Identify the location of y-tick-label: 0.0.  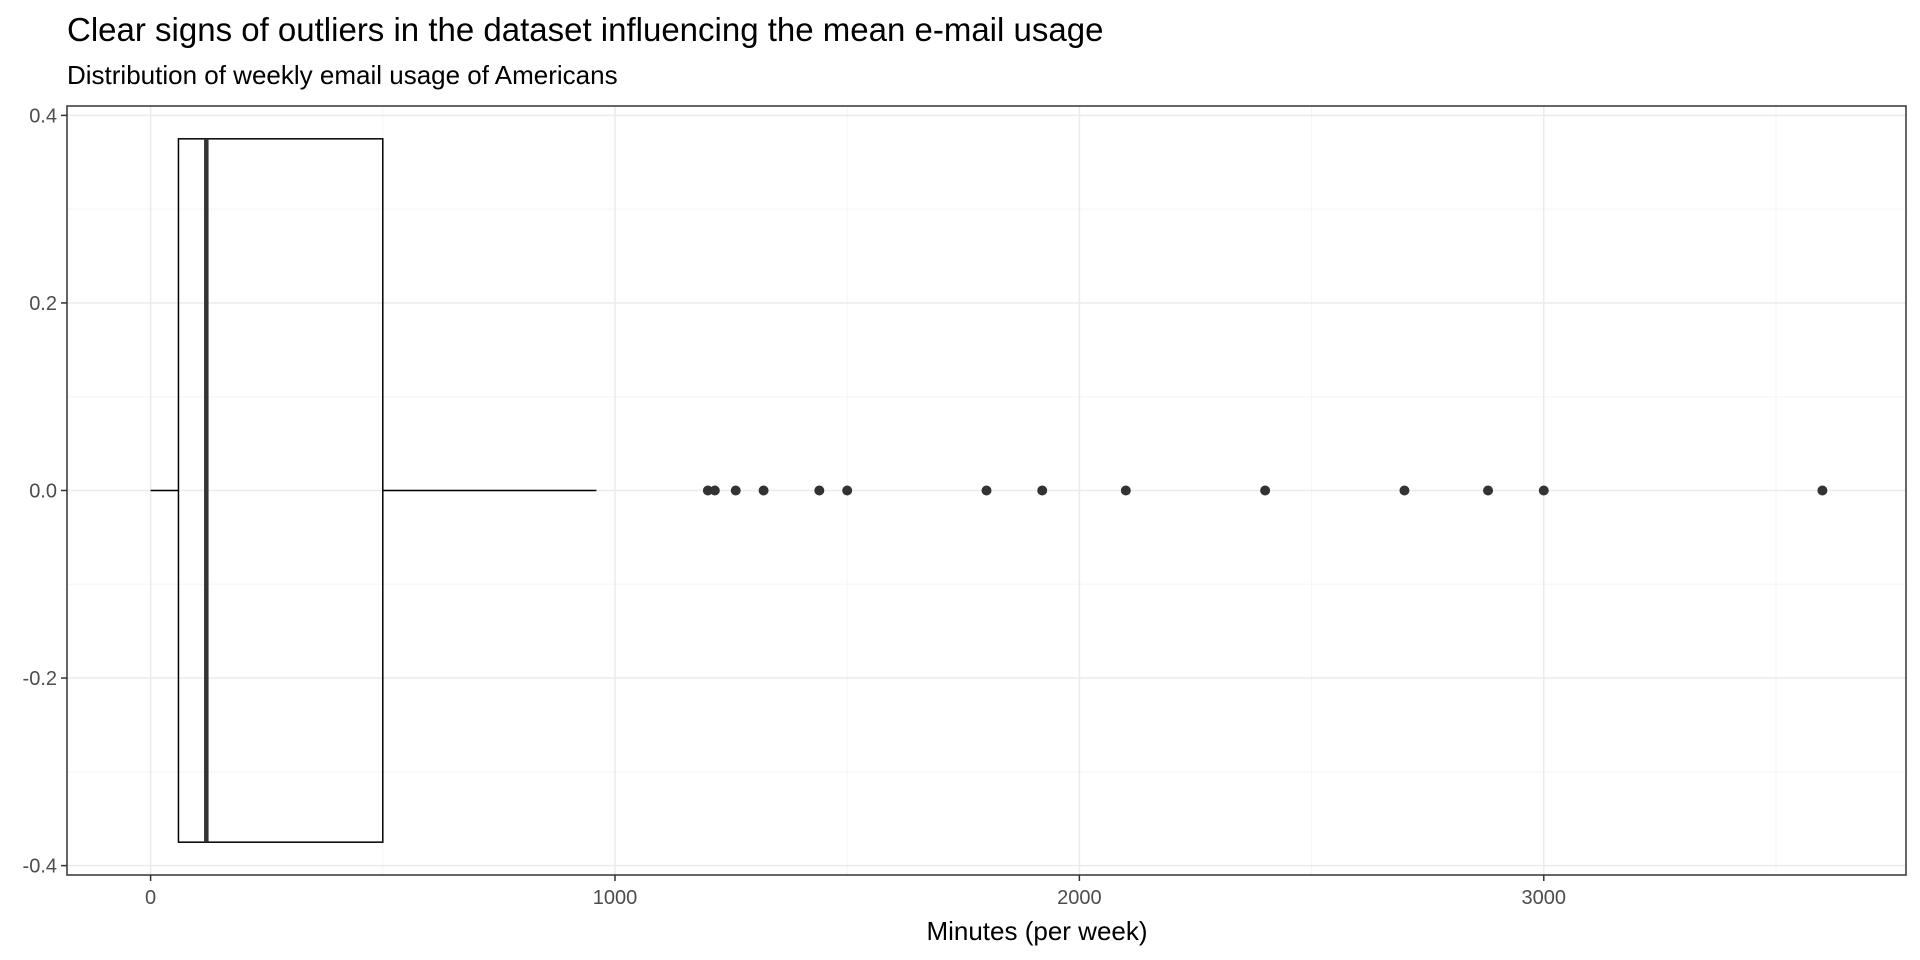
(43, 492).